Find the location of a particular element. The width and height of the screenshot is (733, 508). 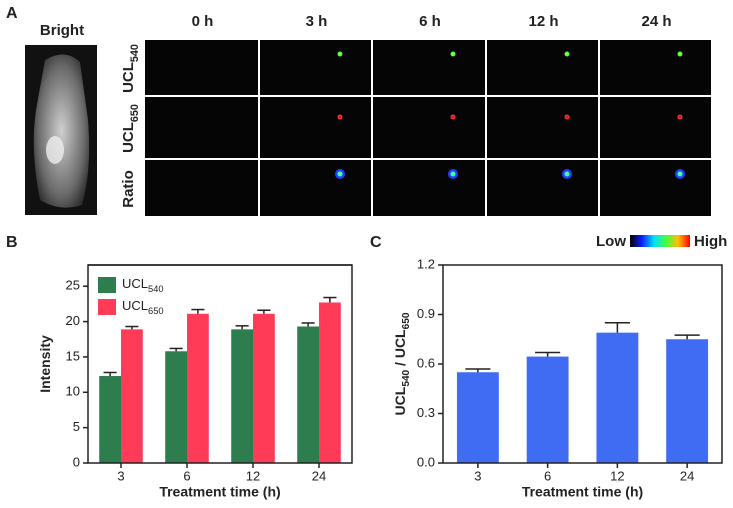

row-label: UCL650 is located at coordinates (130, 128).